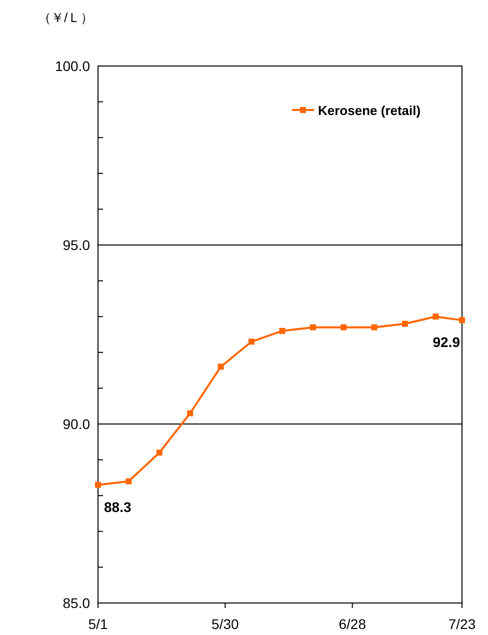 The width and height of the screenshot is (488, 635). What do you see at coordinates (226, 624) in the screenshot?
I see `x-tick-label: 5/30` at bounding box center [226, 624].